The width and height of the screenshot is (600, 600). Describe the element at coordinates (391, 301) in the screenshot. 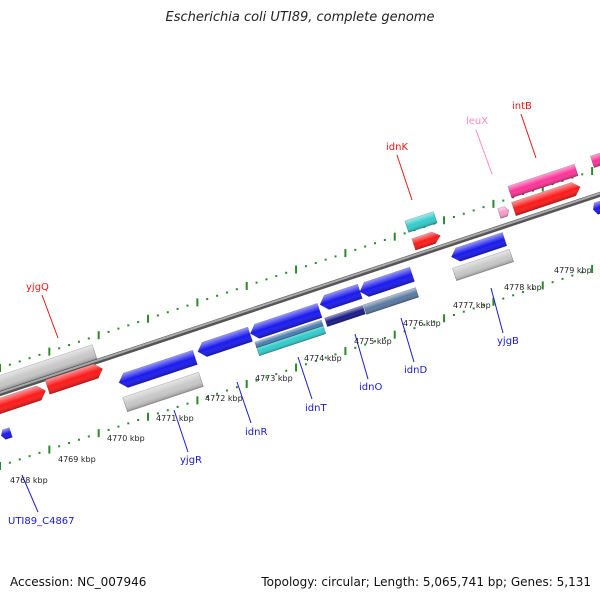

I see `feature-idnD-stripe` at that location.